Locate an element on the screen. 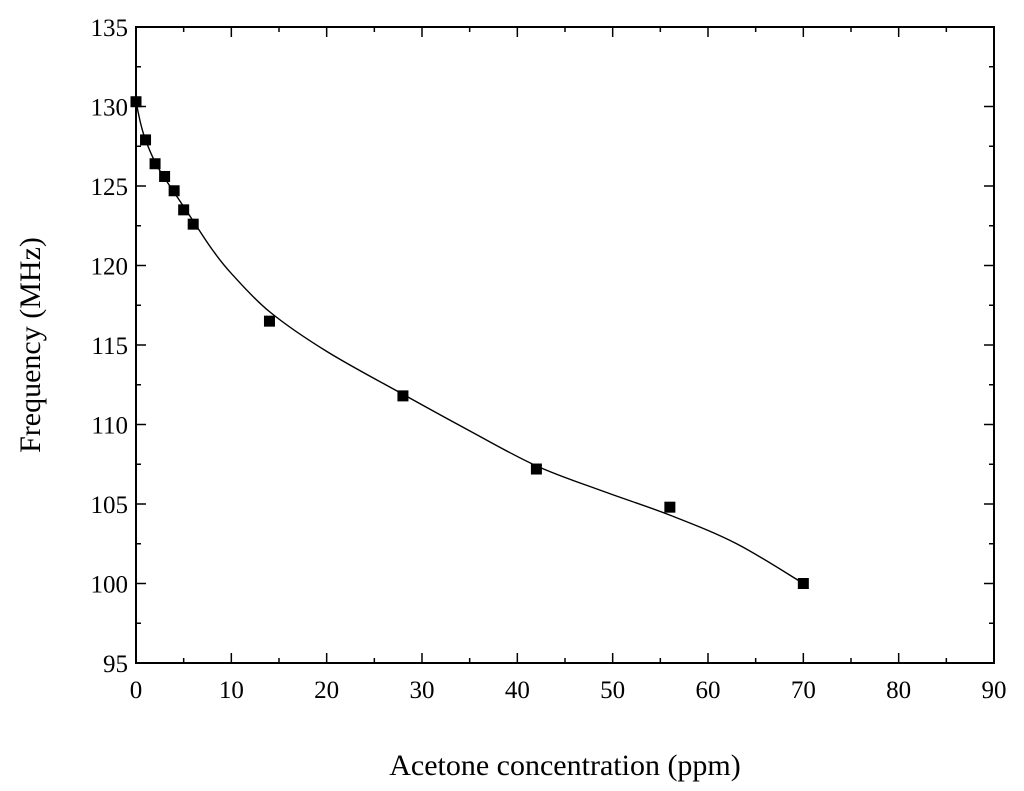  x-tick-label: 60 is located at coordinates (708, 690).